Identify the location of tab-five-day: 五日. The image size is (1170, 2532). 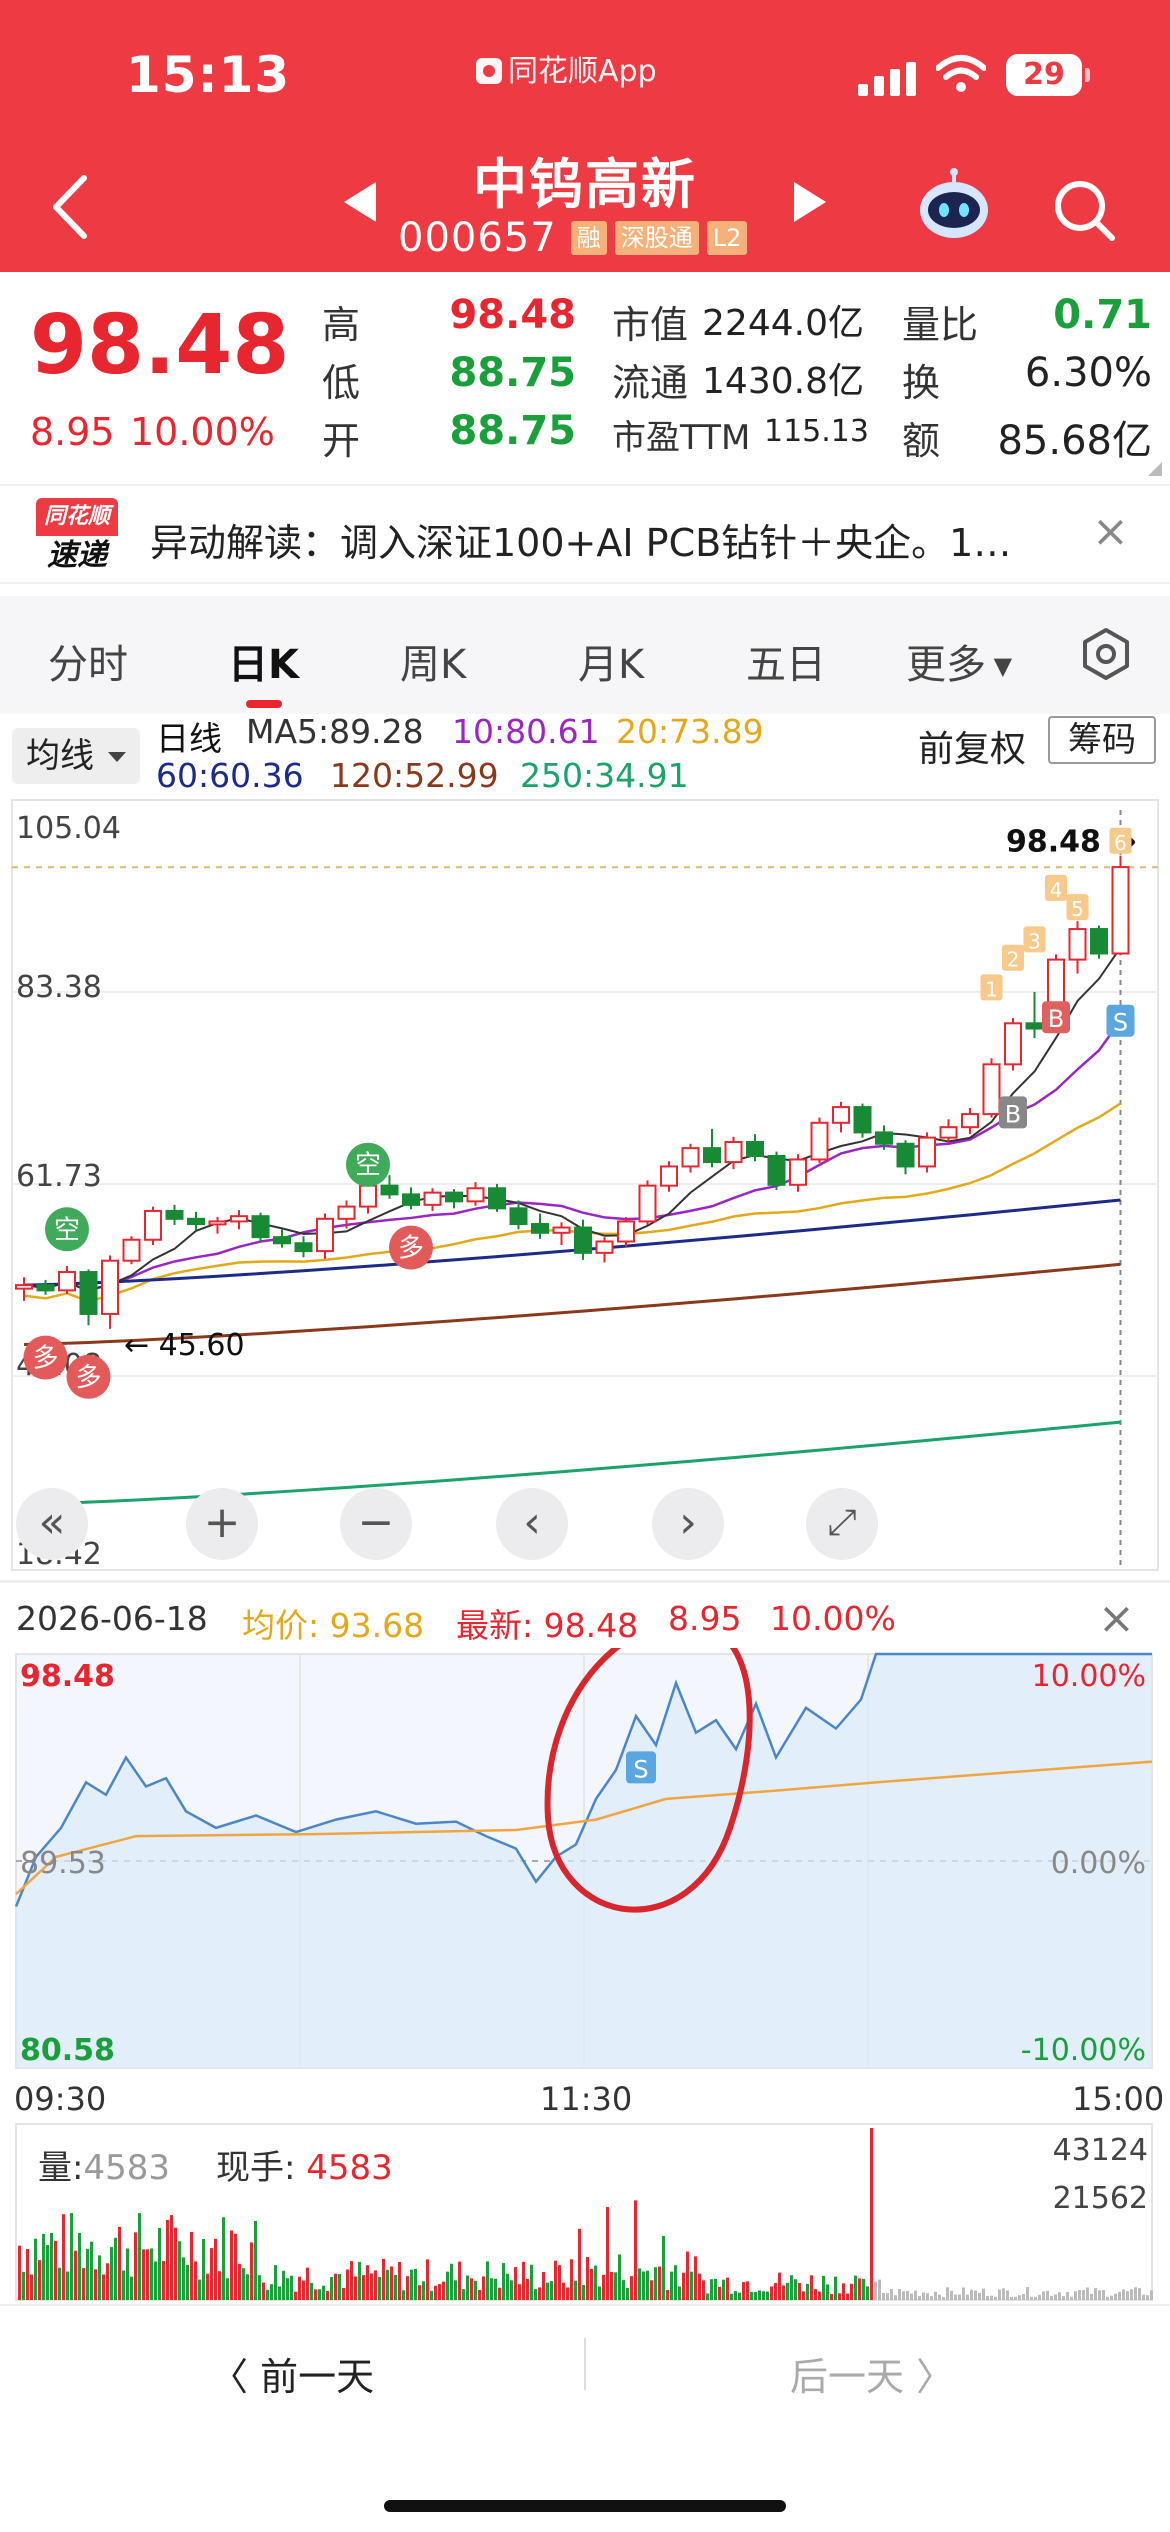
(786, 665).